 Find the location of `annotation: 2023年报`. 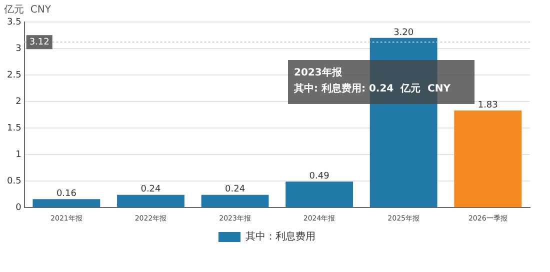

annotation: 2023年报 is located at coordinates (318, 72).